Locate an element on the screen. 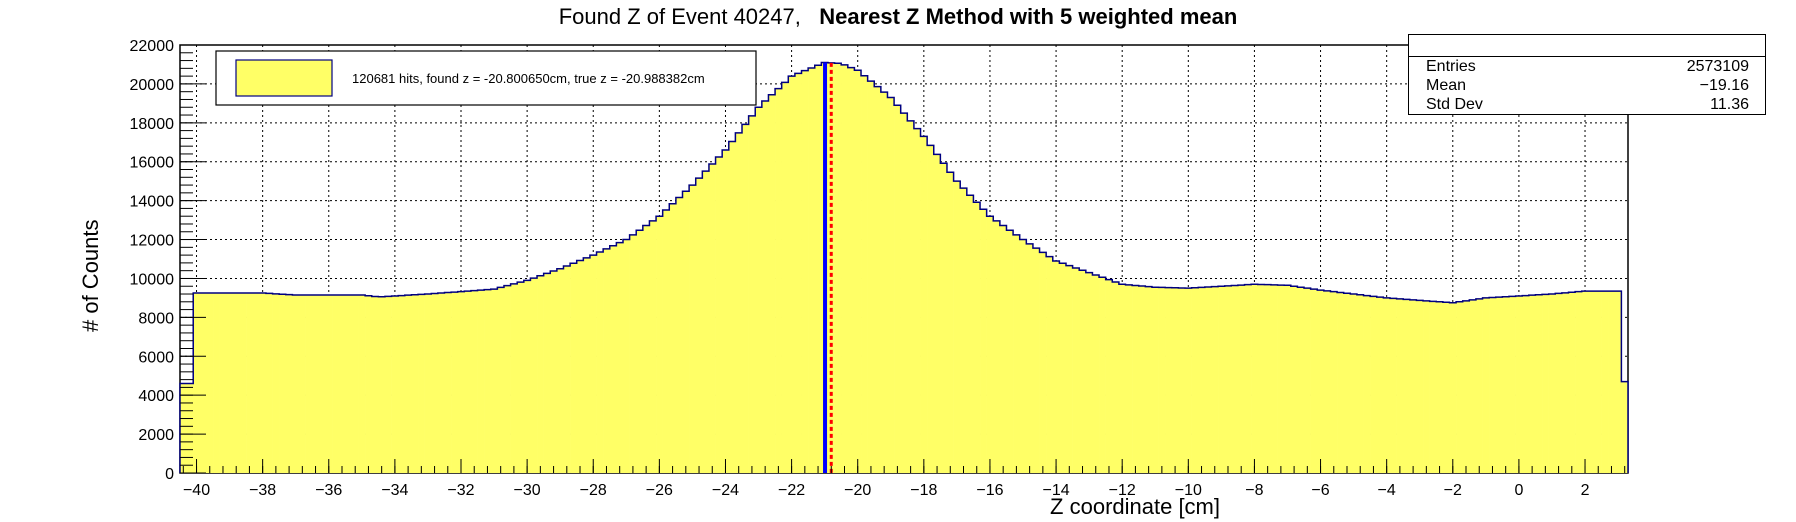 Image resolution: width=1796 pixels, height=522 pixels. x-tick-label: 2 is located at coordinates (1585, 490).